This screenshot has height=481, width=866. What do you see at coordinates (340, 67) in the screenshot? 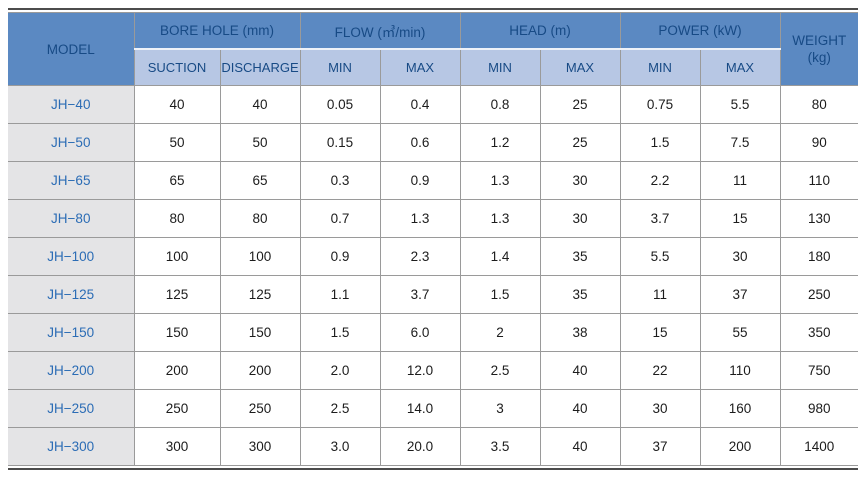
I see `subheader-flow-min: MIN` at bounding box center [340, 67].